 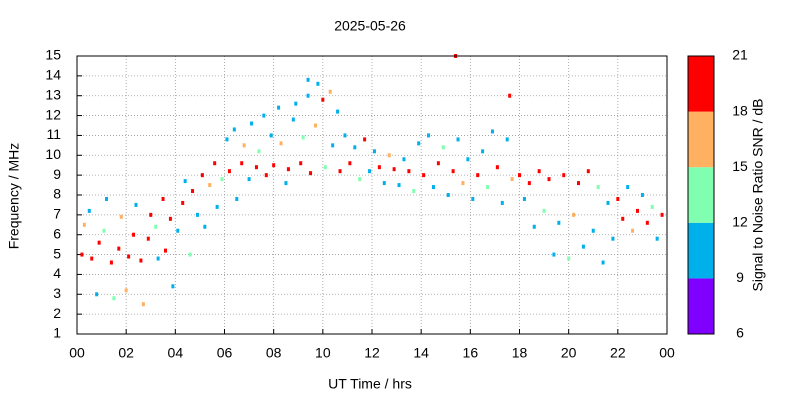 I want to click on y-axis-label: Frequency / MHz, so click(x=14, y=196).